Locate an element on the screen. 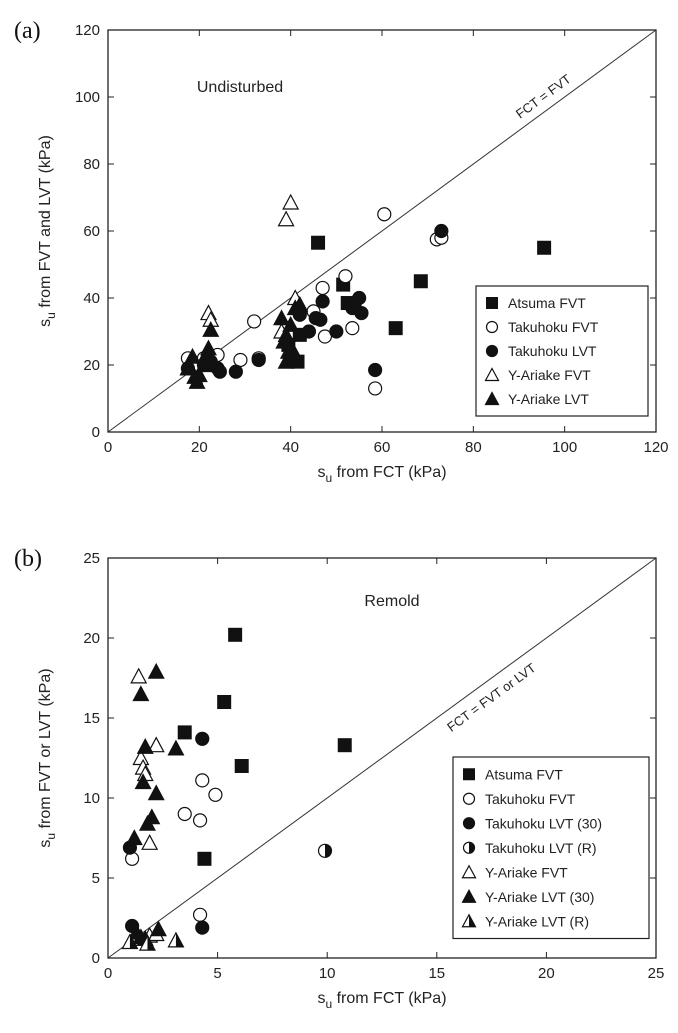  series-y-ariake-lvt-r is located at coordinates (153, 941).